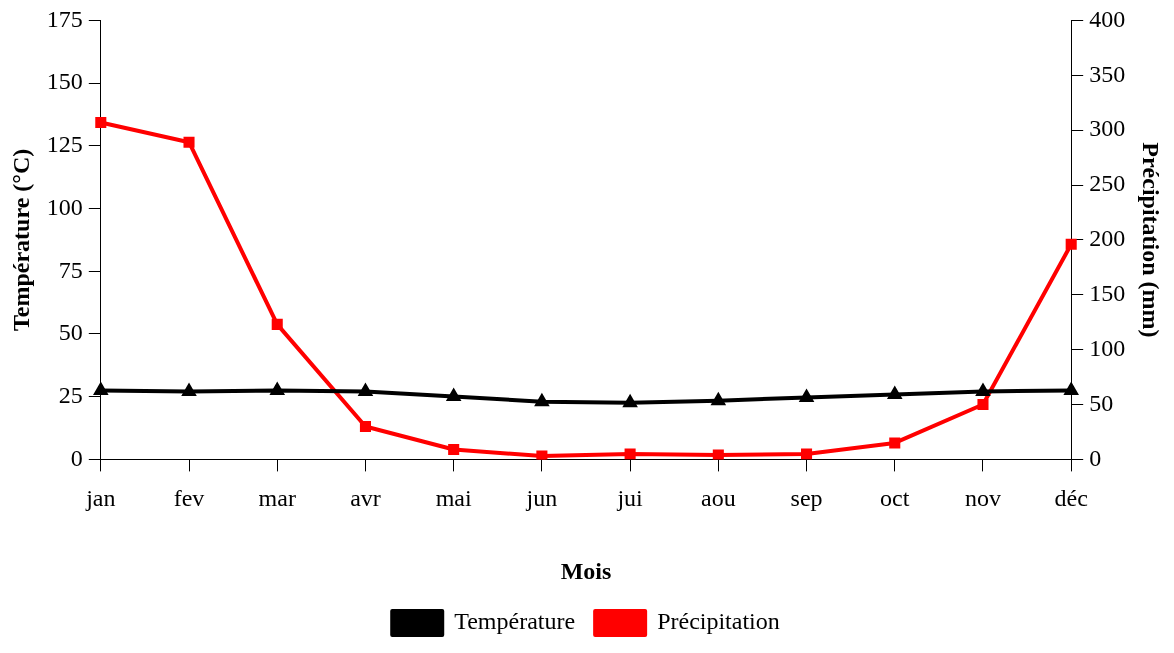  Describe the element at coordinates (1107, 128) in the screenshot. I see `y2-tick-label: 300` at that location.